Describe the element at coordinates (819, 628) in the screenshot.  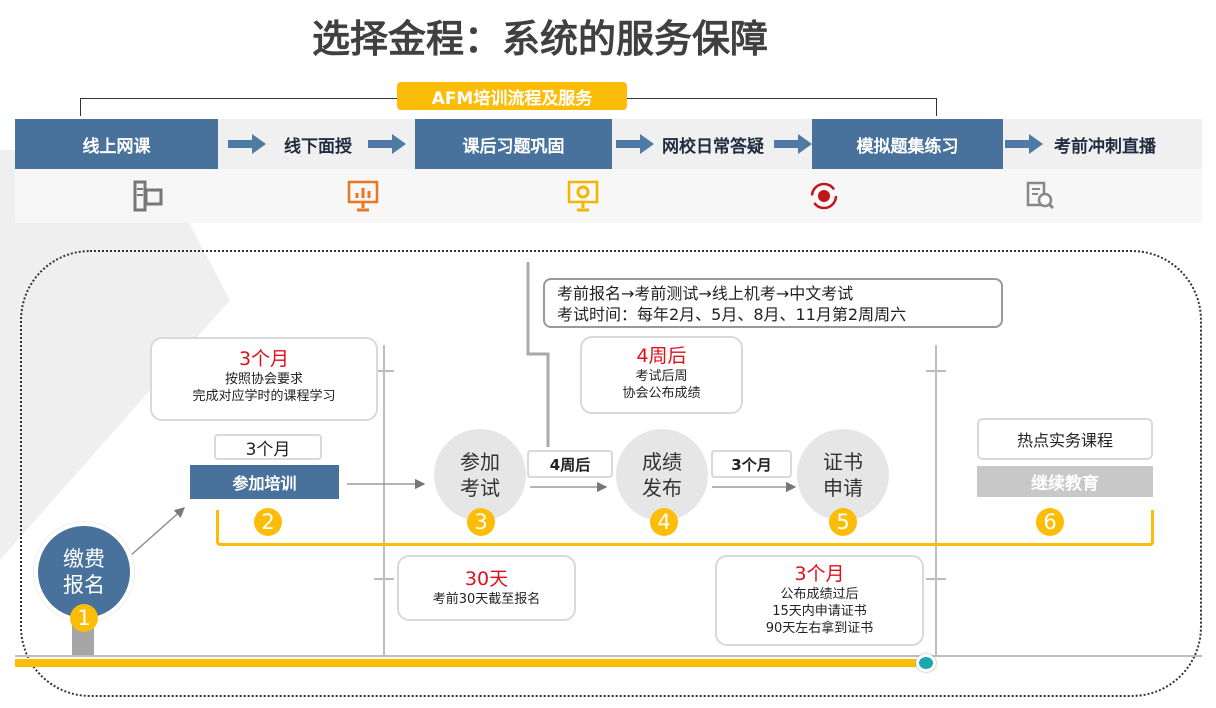
I see `note-text: 90天左右拿到证书` at that location.